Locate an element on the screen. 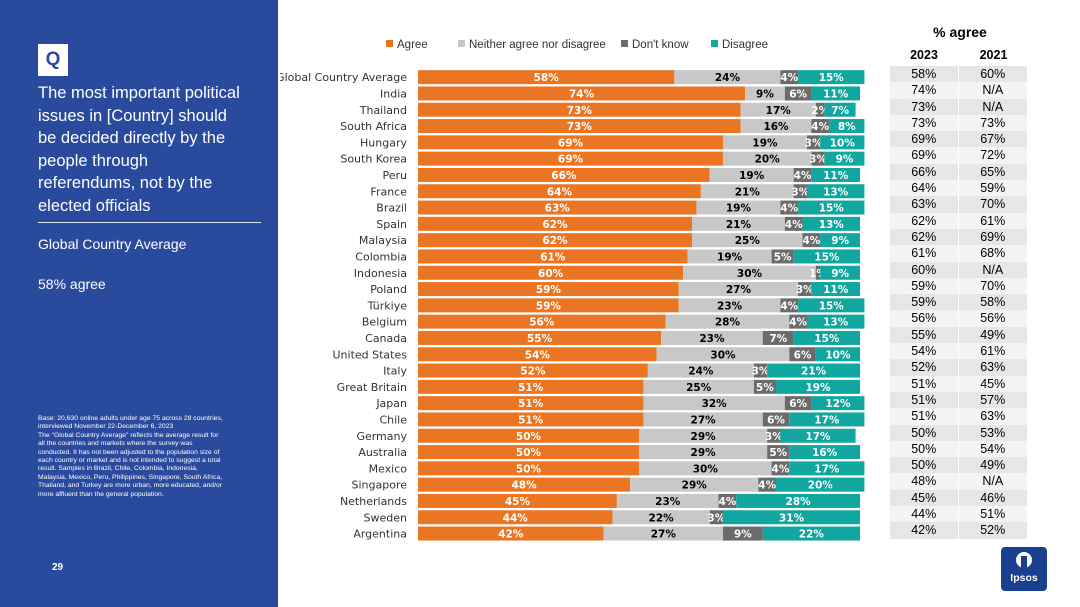 This screenshot has width=1080, height=607. table-row: 50% 53% is located at coordinates (959, 432).